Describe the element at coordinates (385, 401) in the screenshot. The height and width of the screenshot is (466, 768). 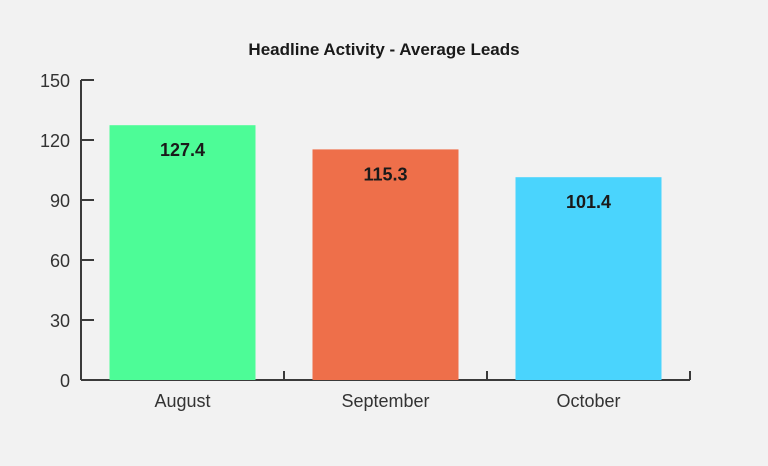
I see `x-category-label: September` at that location.